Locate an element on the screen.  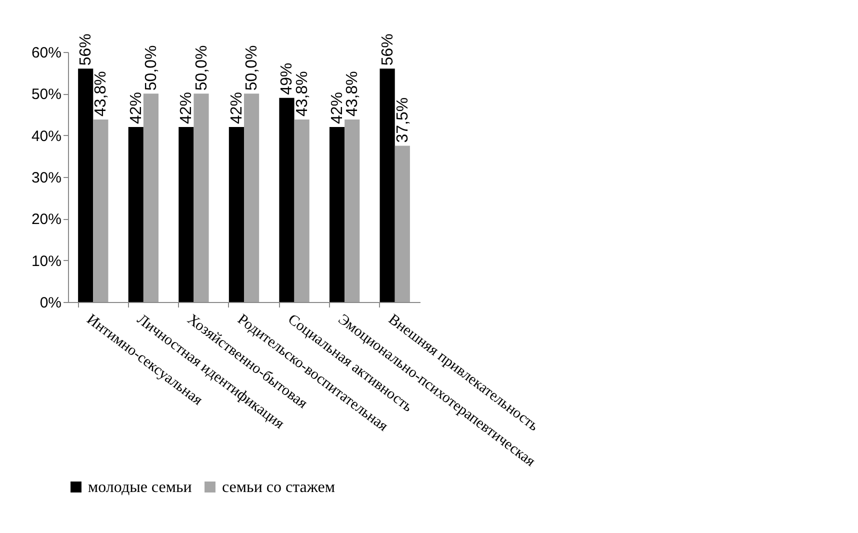
data-label: 37,5% is located at coordinates (403, 120).